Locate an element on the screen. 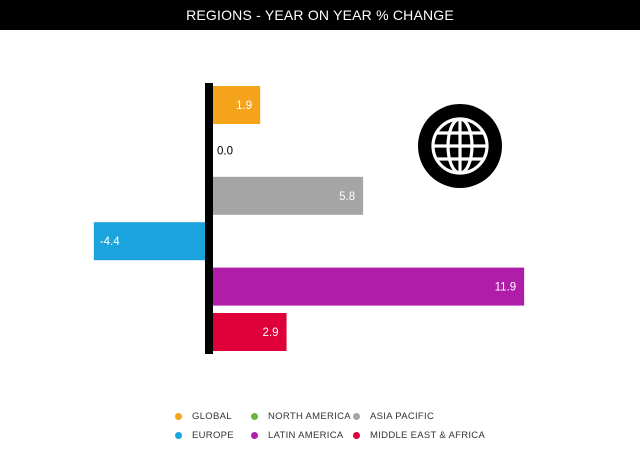 Image resolution: width=640 pixels, height=450 pixels. legend-label: EUROPE is located at coordinates (213, 435).